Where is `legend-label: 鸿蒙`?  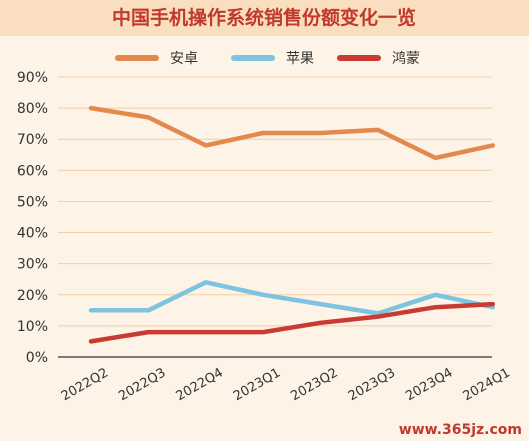
legend-label: 鸿蒙 is located at coordinates (406, 58).